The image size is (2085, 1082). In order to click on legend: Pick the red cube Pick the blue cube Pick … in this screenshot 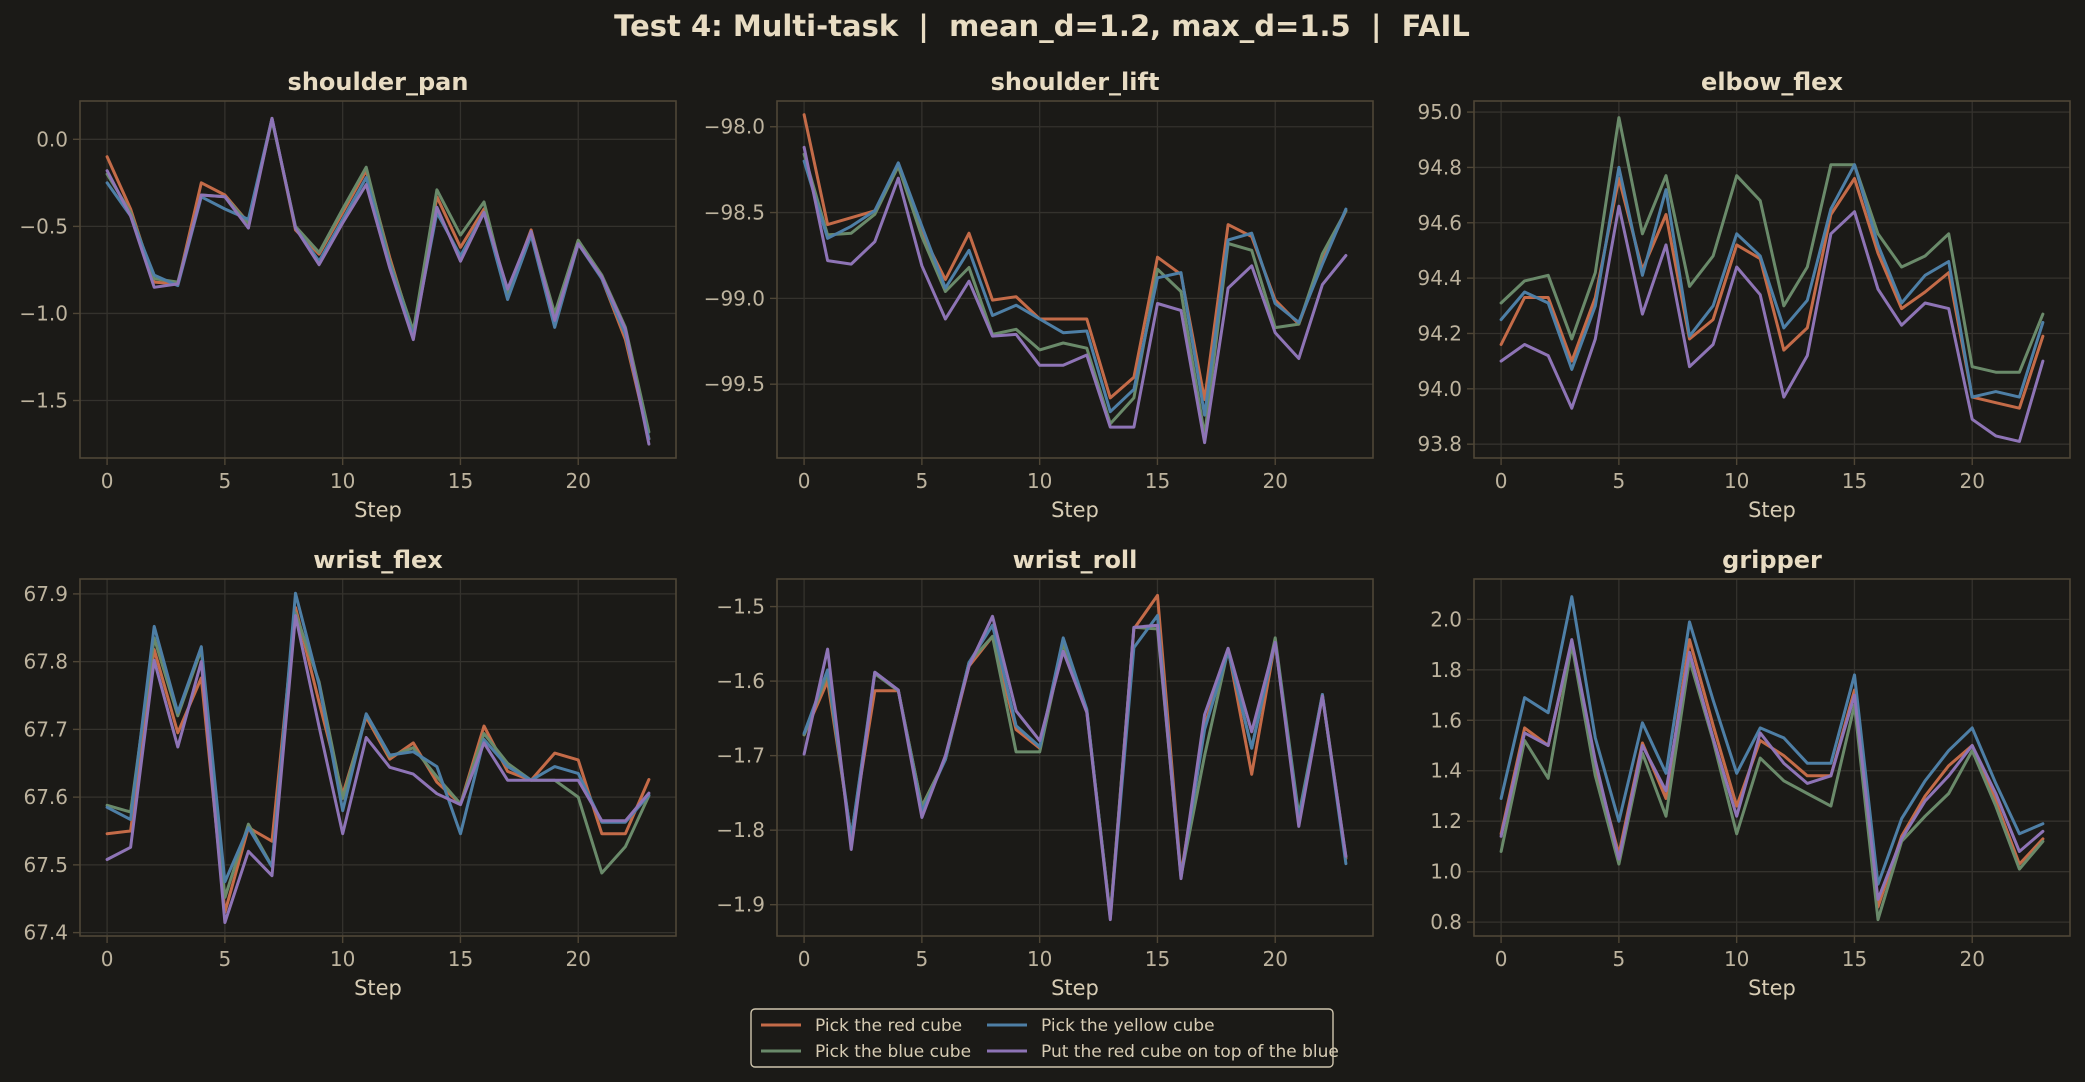, I will do `click(1044, 1038)`.